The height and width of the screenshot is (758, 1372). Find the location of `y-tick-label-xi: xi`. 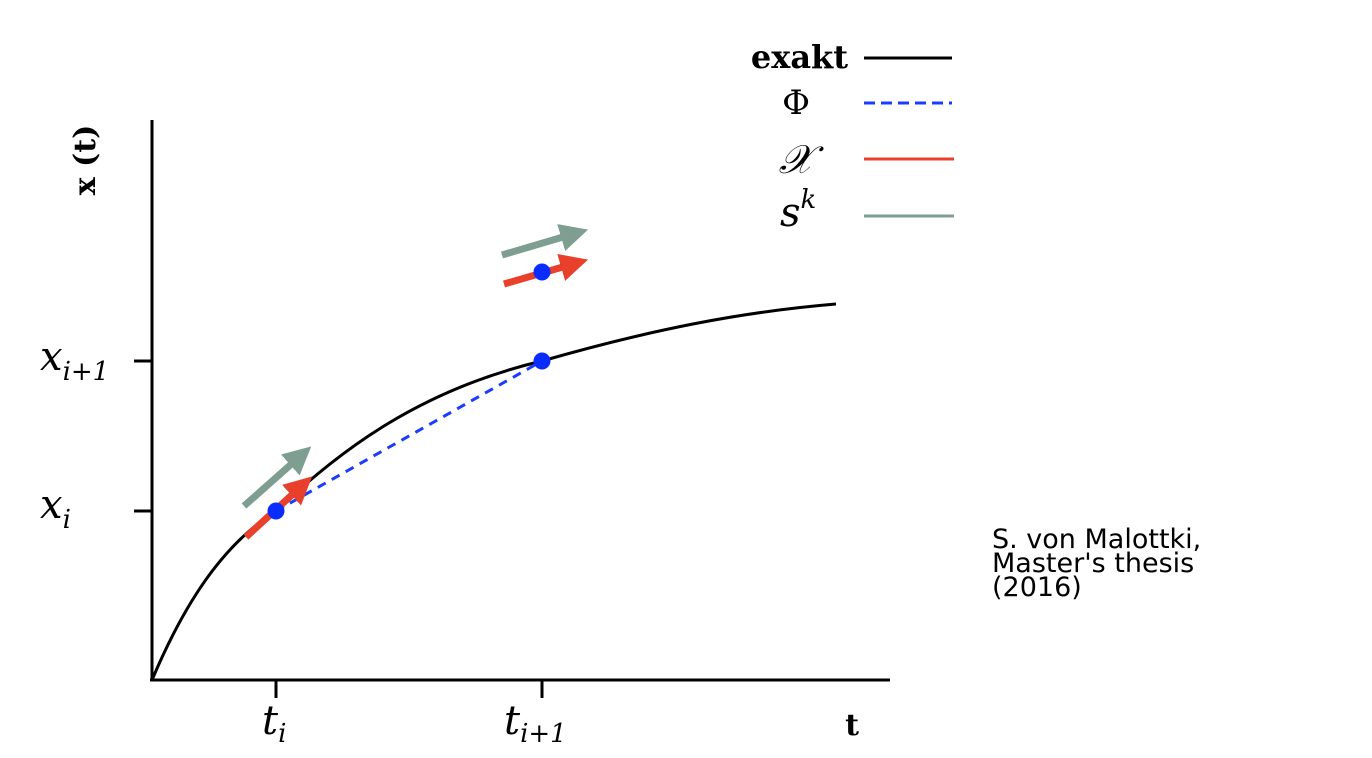

y-tick-label-xi: xi is located at coordinates (55, 508).